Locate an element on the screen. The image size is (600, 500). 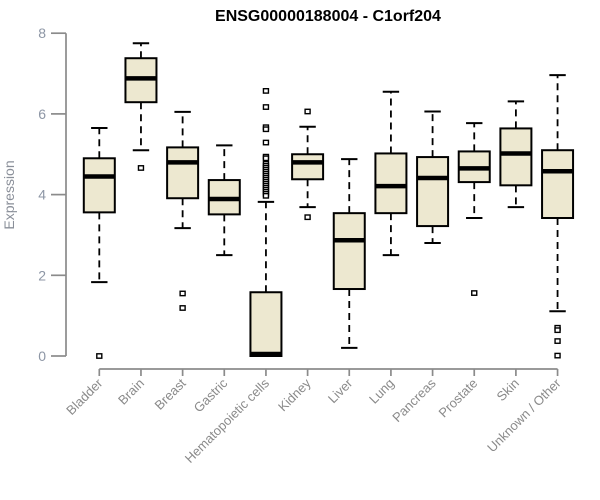
x-category-label-kidney: Kidney is located at coordinates (294, 394).